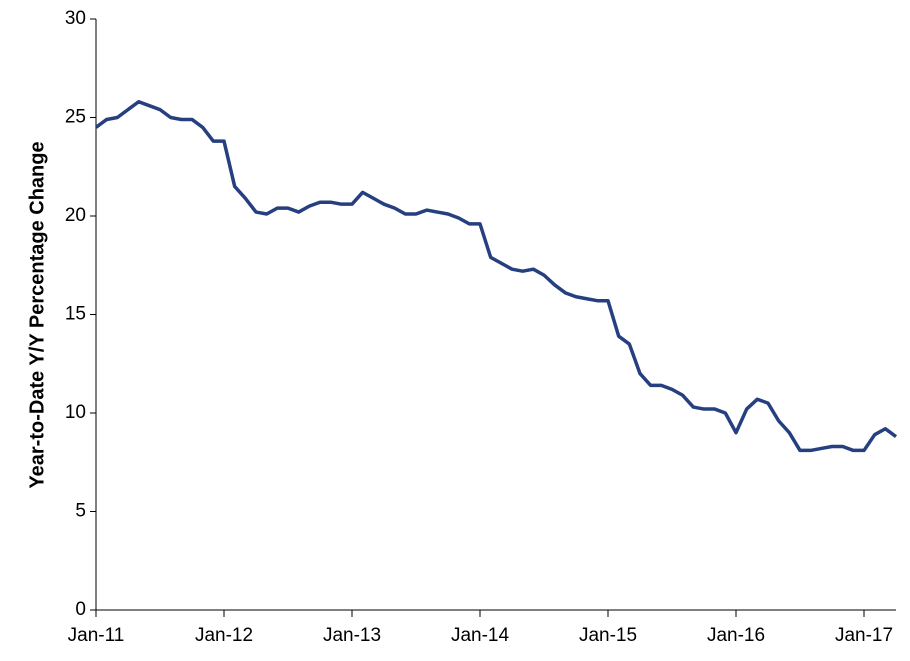 The height and width of the screenshot is (661, 910). I want to click on y-tick-label: 20, so click(75, 215).